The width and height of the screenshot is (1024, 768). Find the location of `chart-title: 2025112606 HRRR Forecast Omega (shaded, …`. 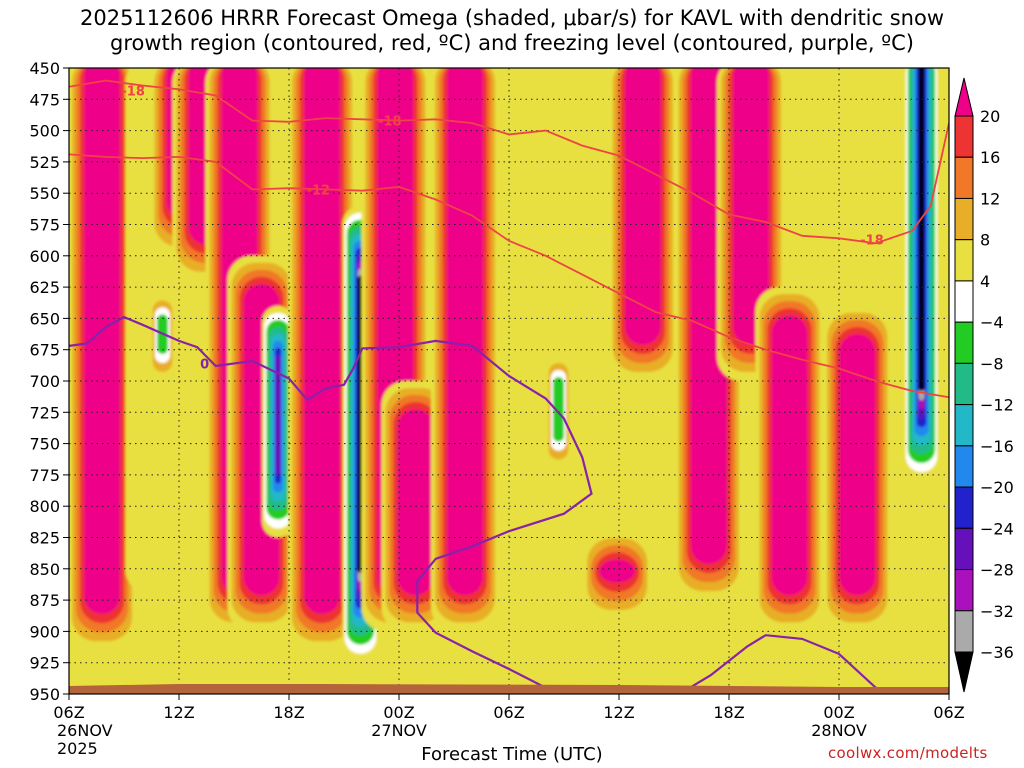

chart-title: 2025112606 HRRR Forecast Omega (shaded, … is located at coordinates (512, 31).